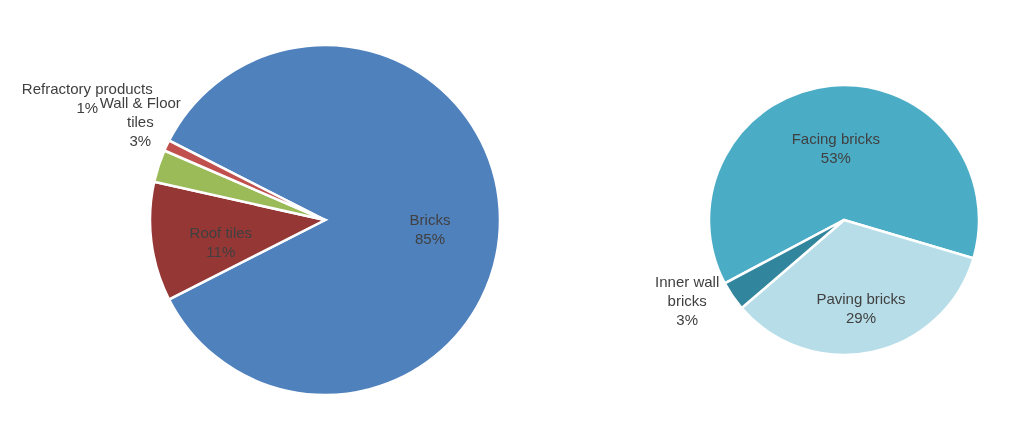 This screenshot has width=1035, height=448. I want to click on data-label: 29%, so click(861, 318).